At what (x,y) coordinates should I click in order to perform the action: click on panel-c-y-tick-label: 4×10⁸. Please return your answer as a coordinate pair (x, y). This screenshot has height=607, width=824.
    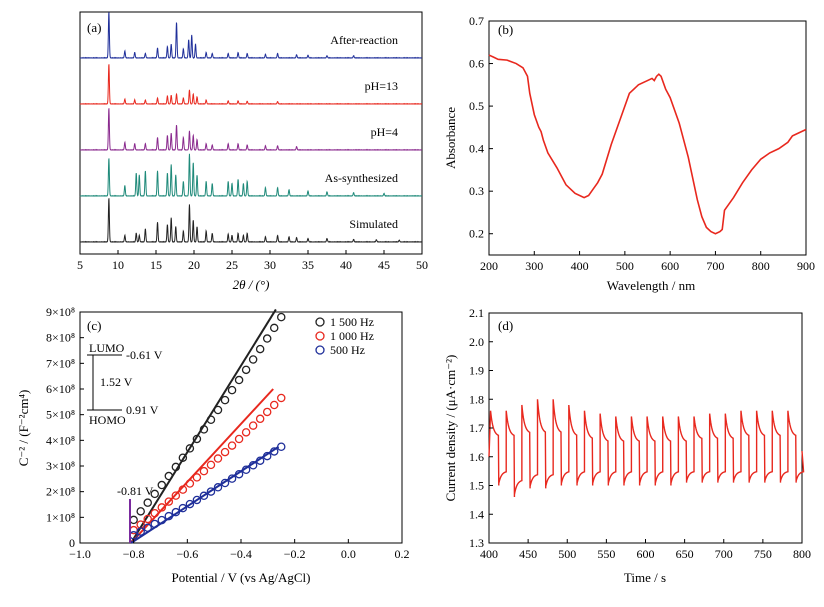
    Looking at the image, I should click on (60, 440).